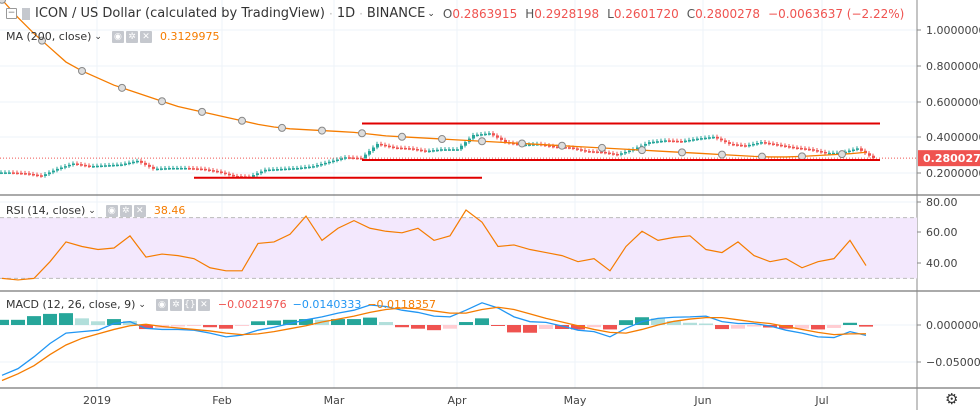 The width and height of the screenshot is (980, 410). I want to click on rsi-label: RSI (14, close), so click(46, 210).